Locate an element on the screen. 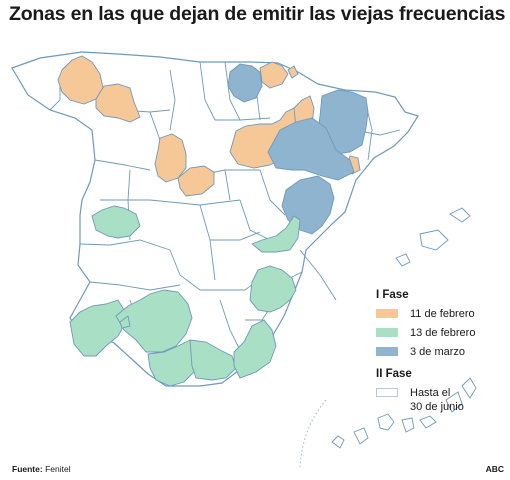 This screenshot has height=480, width=510. legend-label-multiline: Hasta el 30 de junio is located at coordinates (437, 400).